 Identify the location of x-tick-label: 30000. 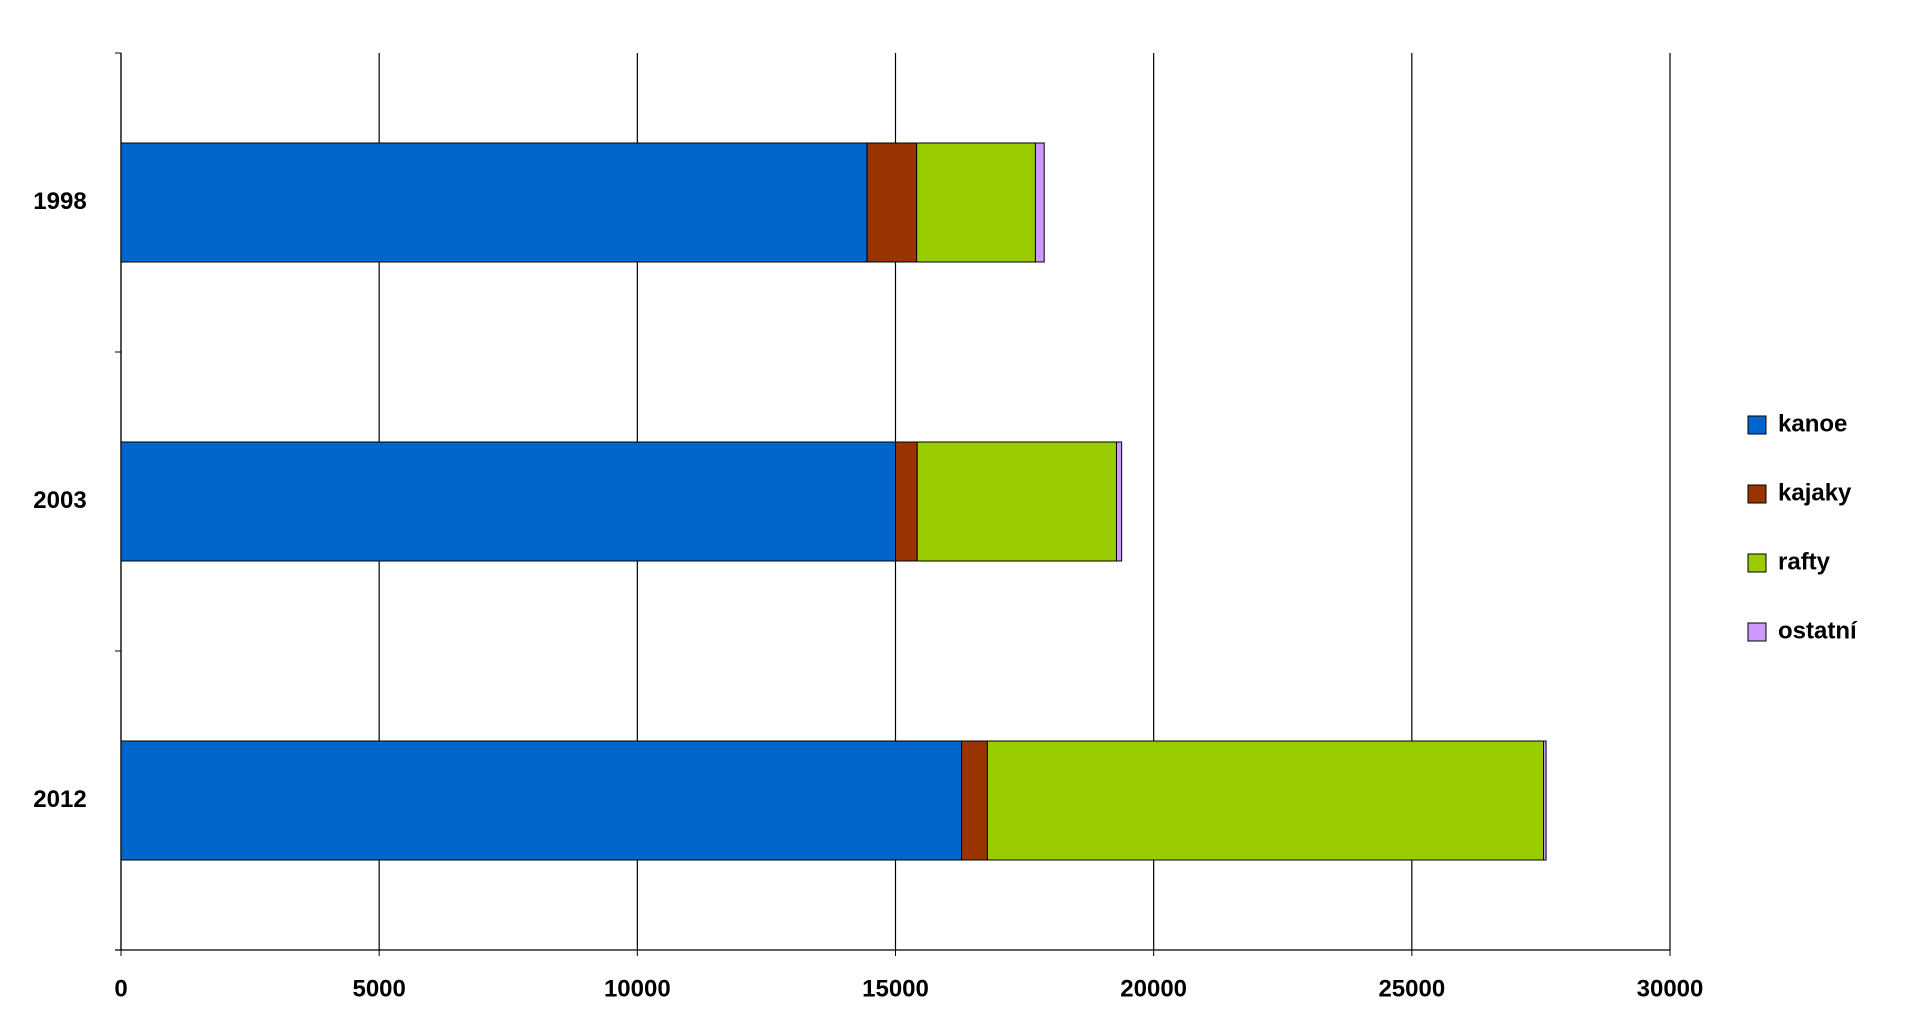
(1670, 988).